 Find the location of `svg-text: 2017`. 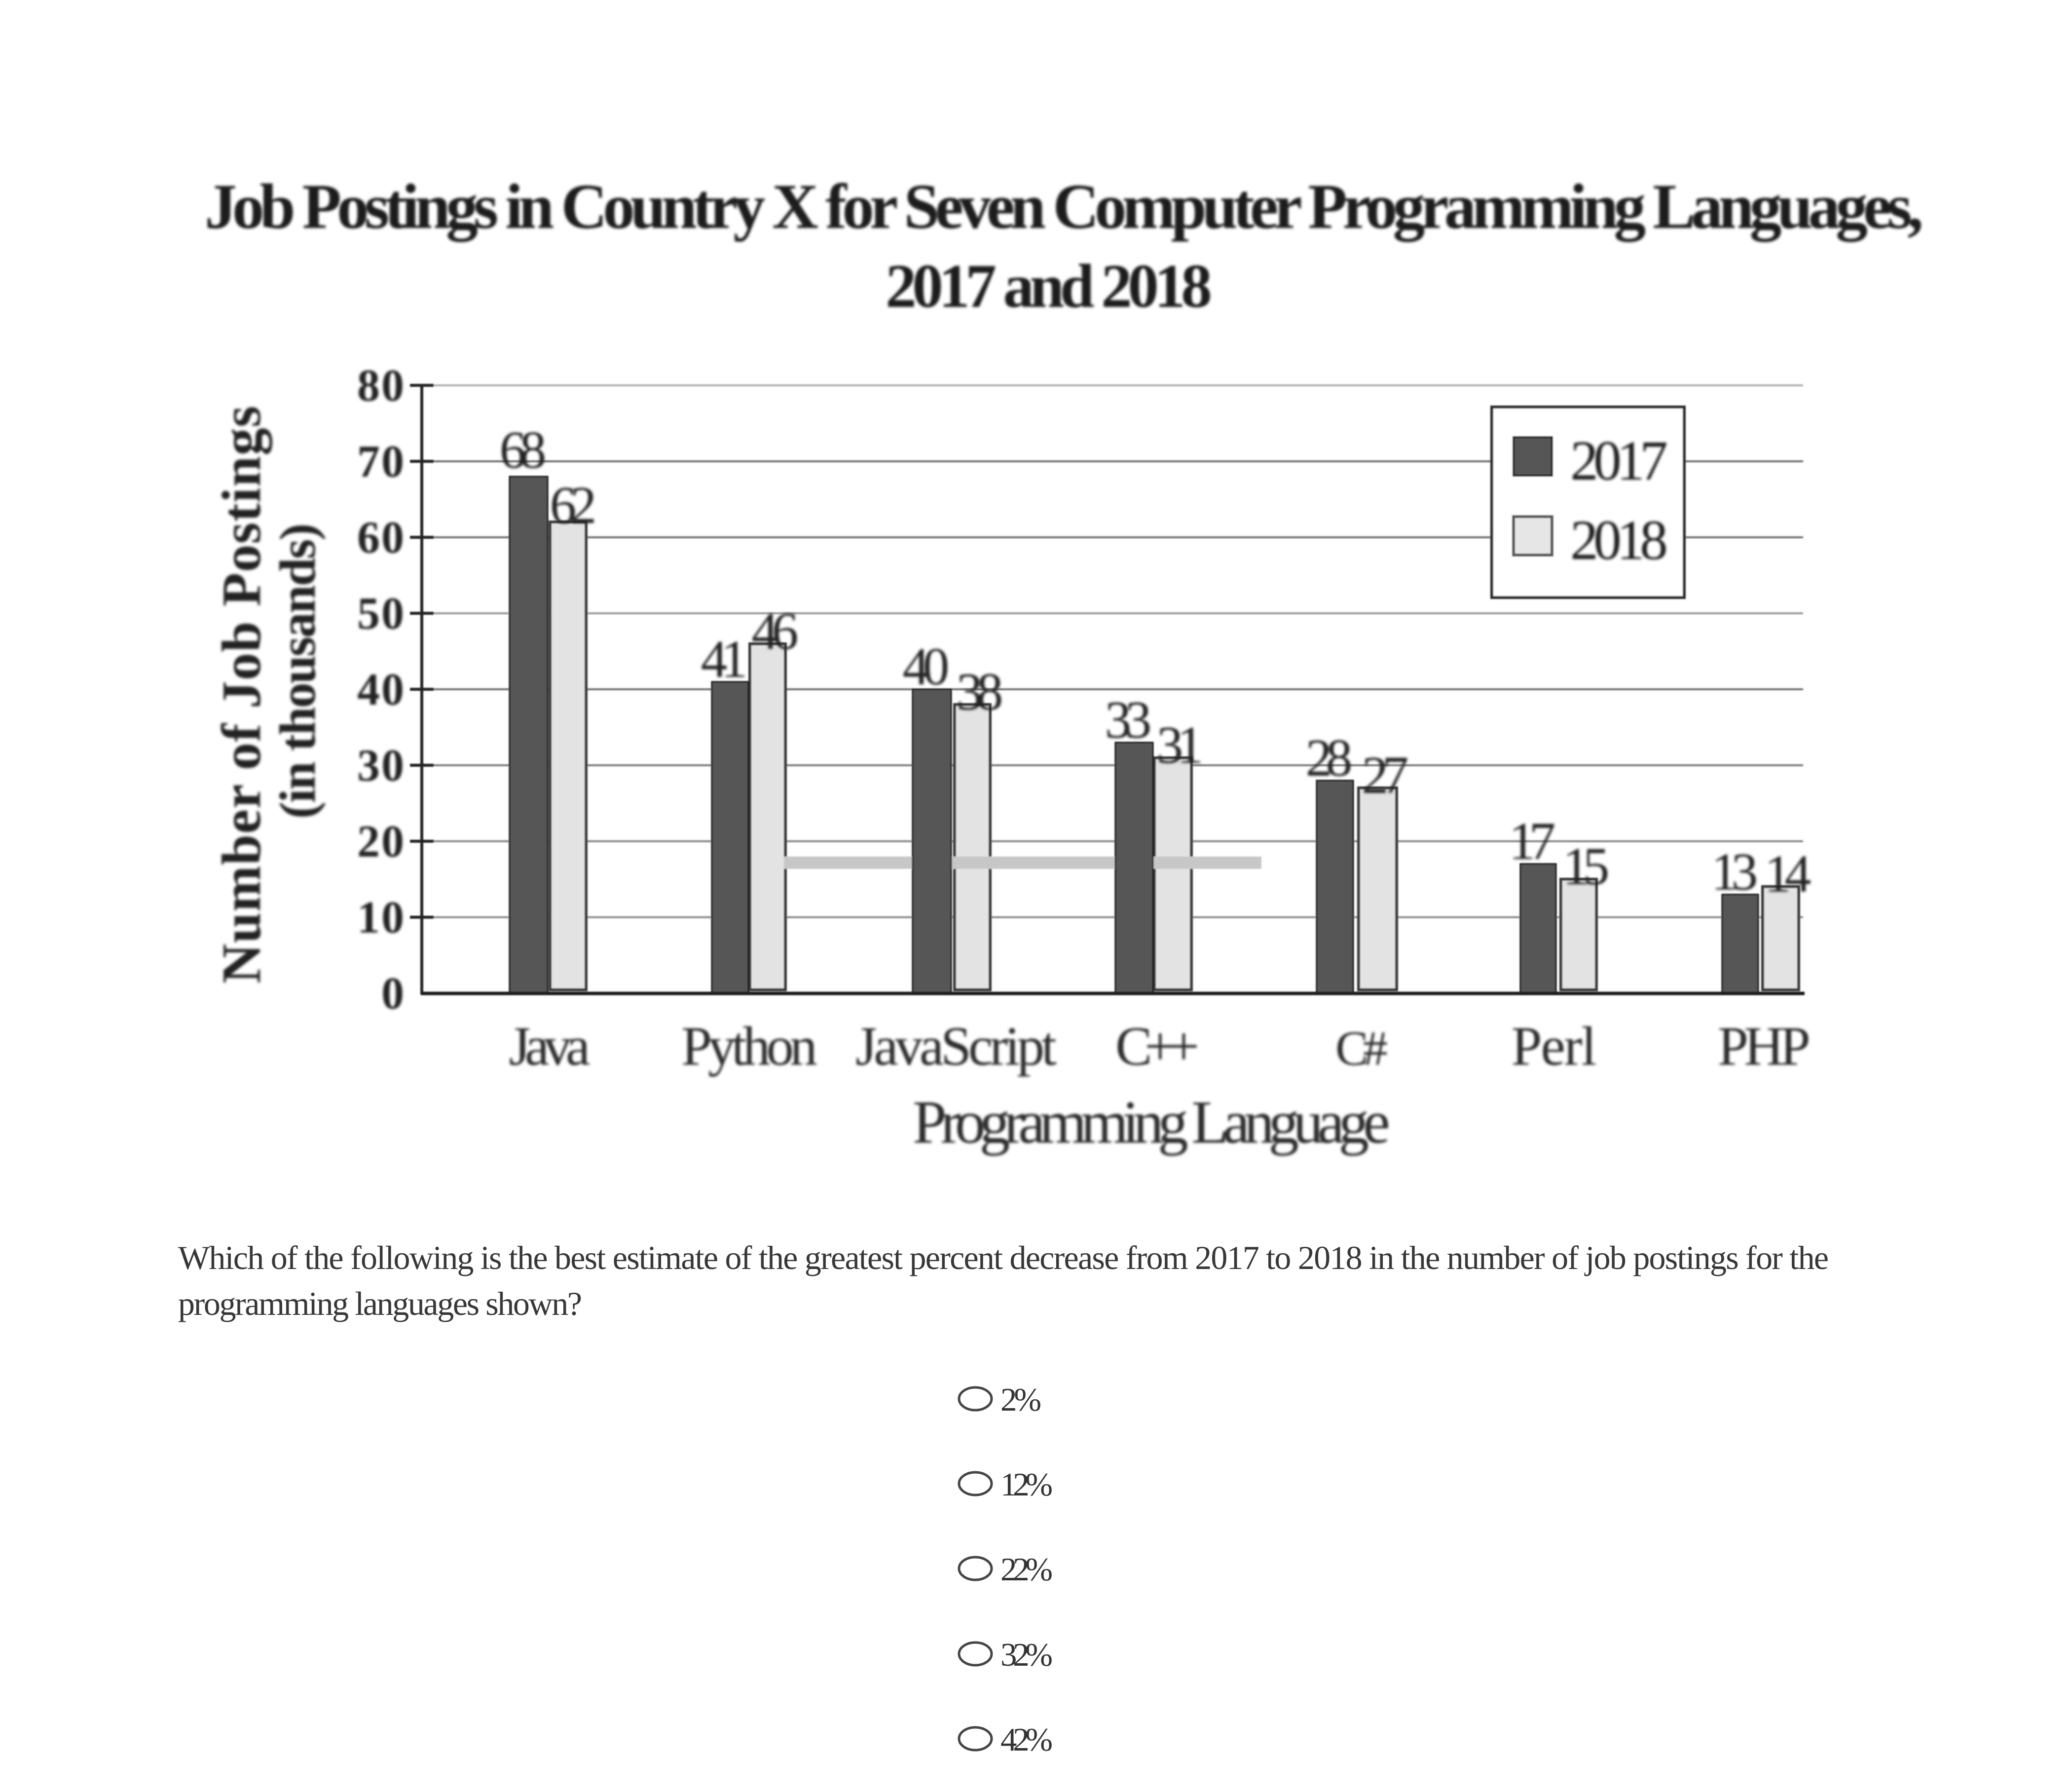

svg-text: 2017 is located at coordinates (1619, 460).